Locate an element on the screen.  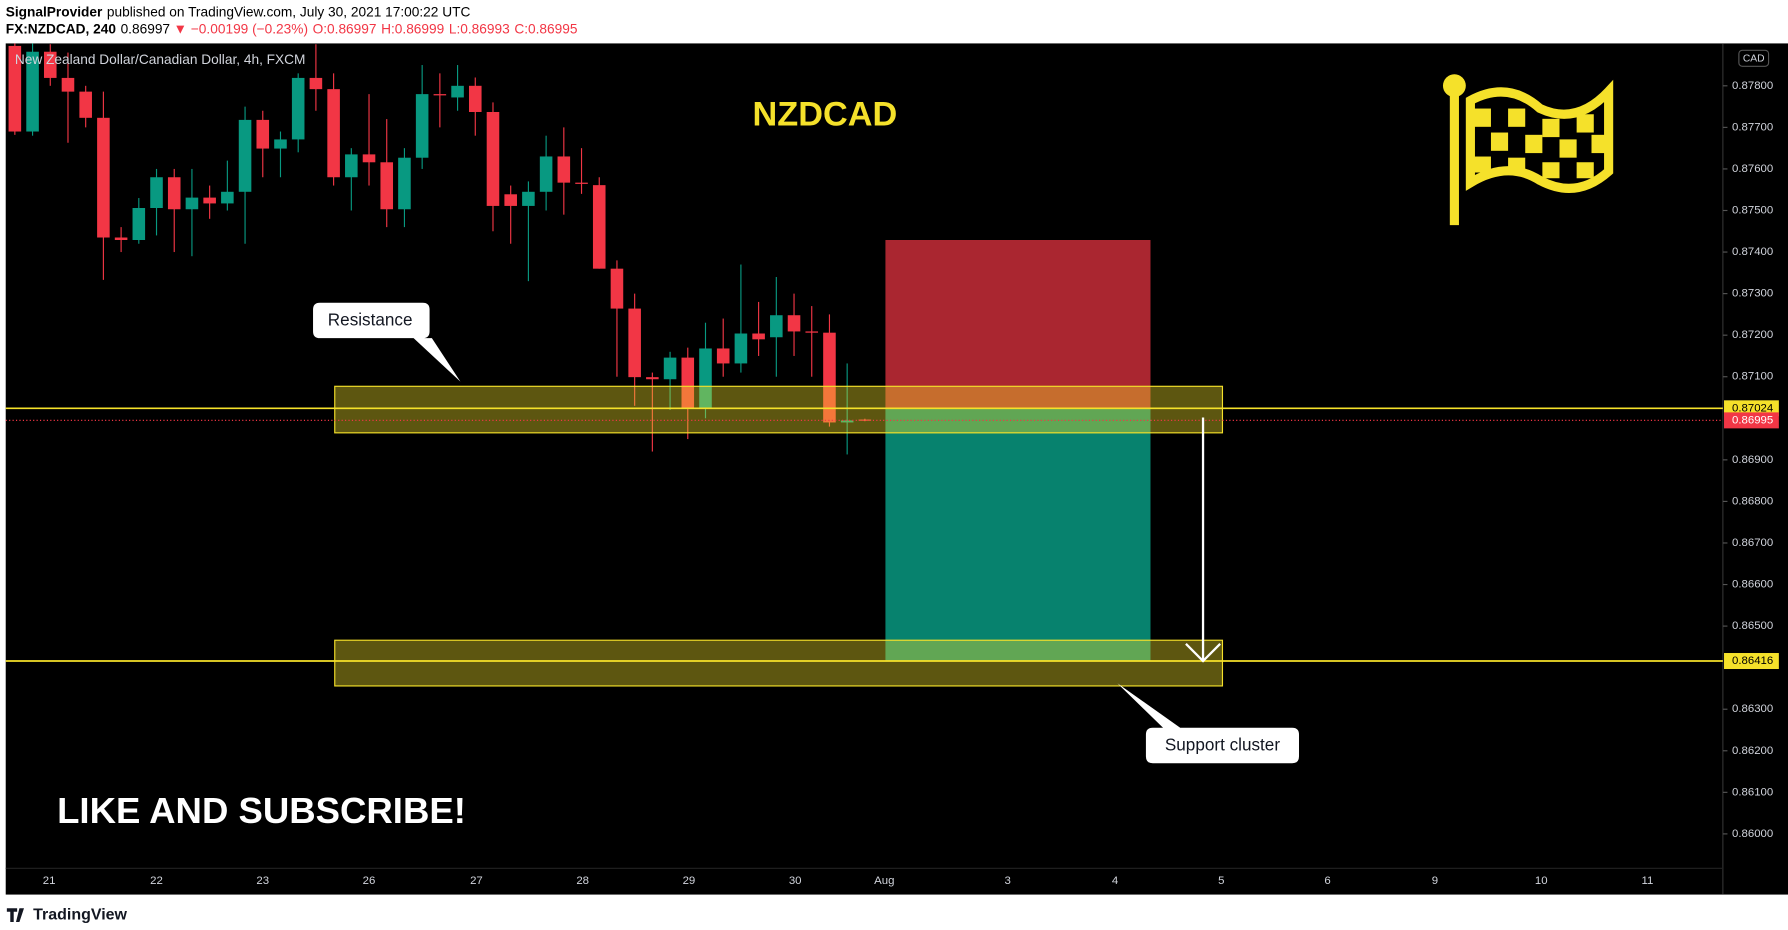
level-label: 0.86416 is located at coordinates (1752, 661).